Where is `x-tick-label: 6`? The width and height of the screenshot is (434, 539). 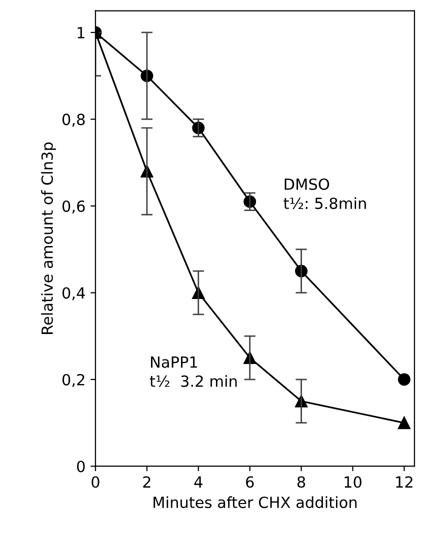 x-tick-label: 6 is located at coordinates (250, 482).